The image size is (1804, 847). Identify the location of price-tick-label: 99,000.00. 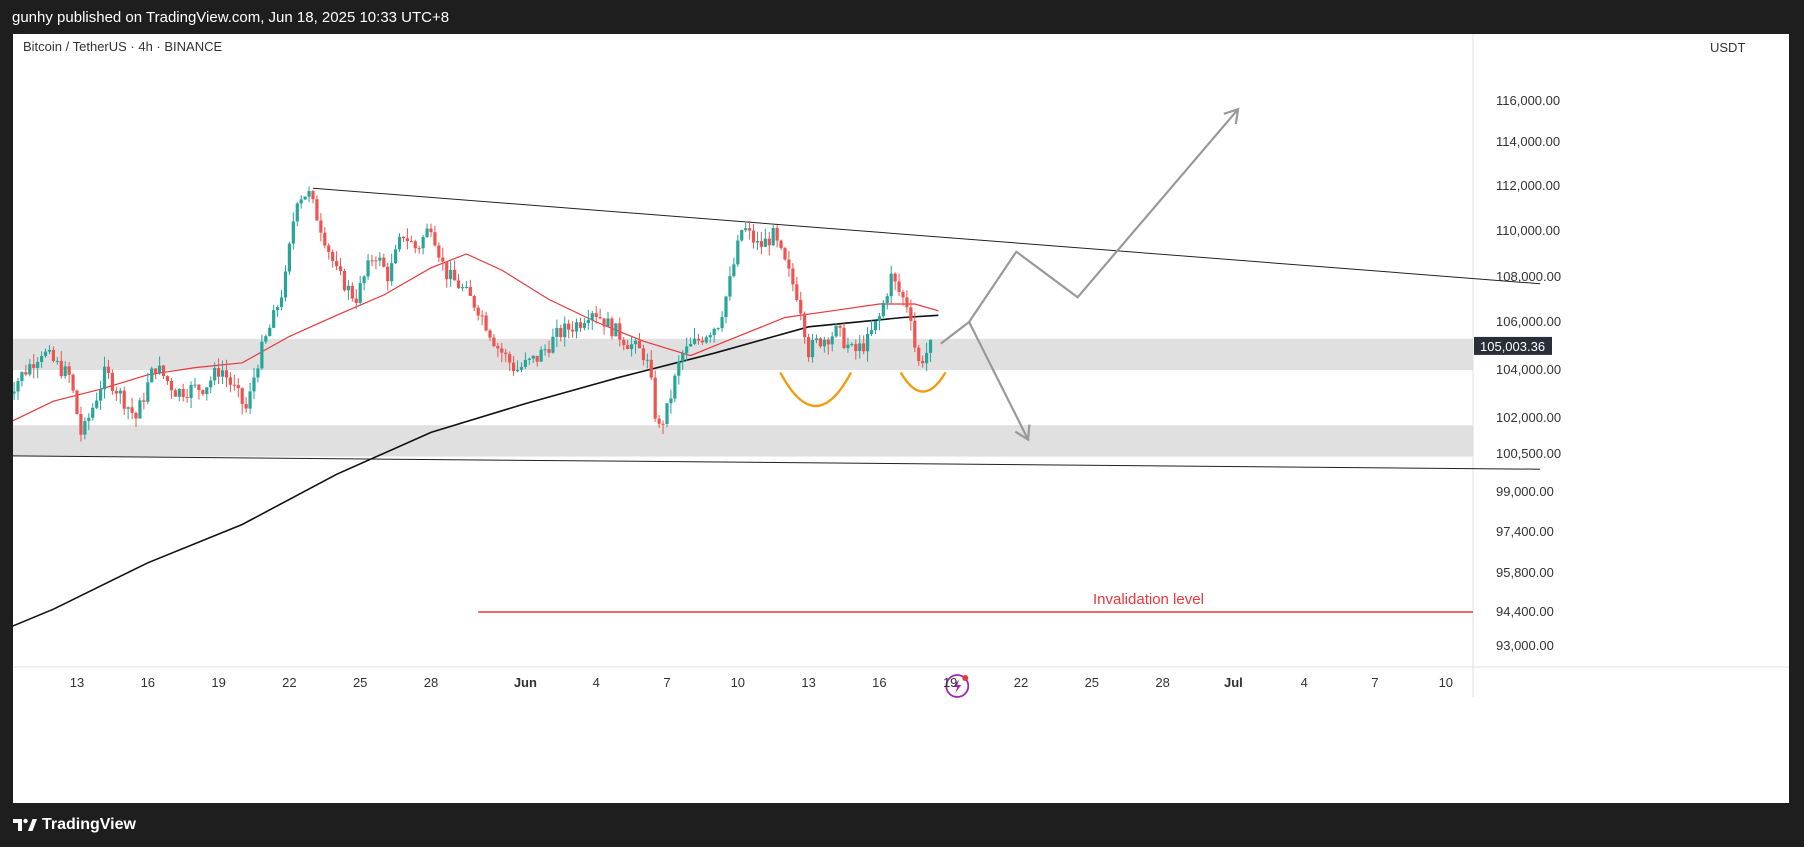
(1525, 491).